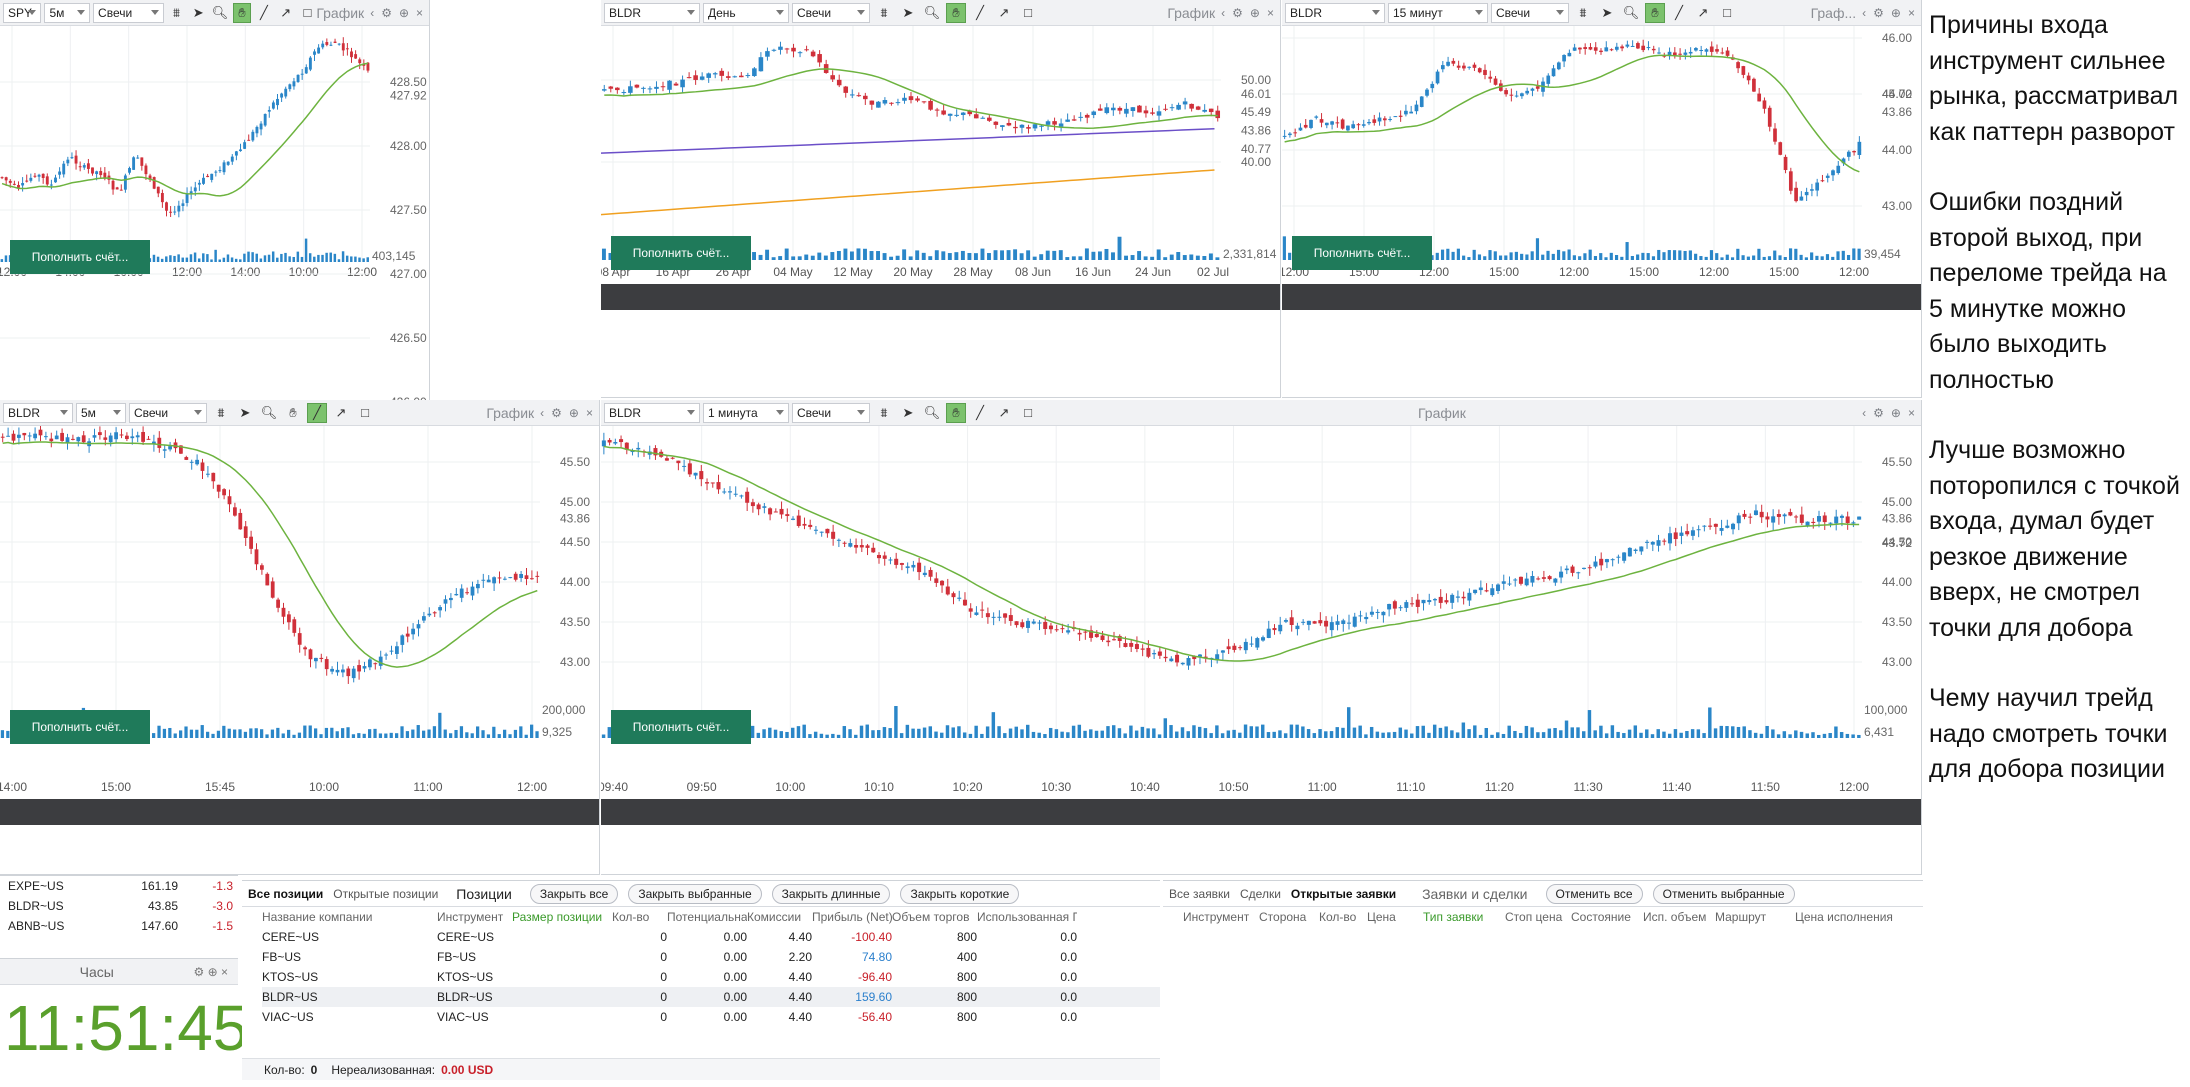 This screenshot has height=1087, width=2190. I want to click on watchlist-row: EXPE~US 161.19 -1.3, so click(119, 886).